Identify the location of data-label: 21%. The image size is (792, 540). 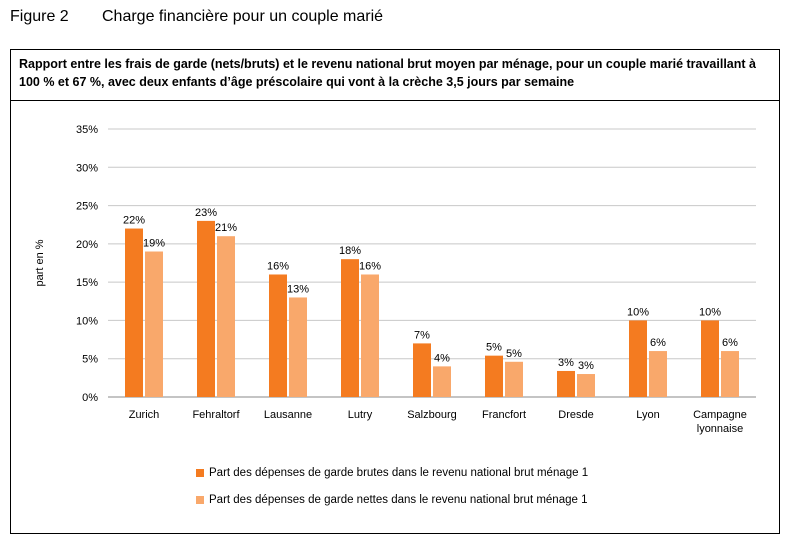
(226, 228).